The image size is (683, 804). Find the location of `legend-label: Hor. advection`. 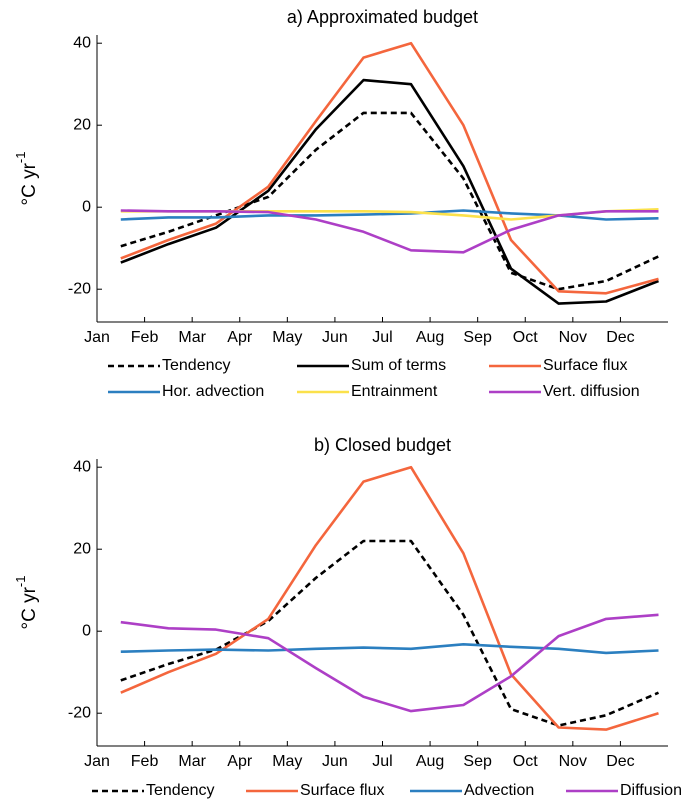

legend-label: Hor. advection is located at coordinates (213, 391).